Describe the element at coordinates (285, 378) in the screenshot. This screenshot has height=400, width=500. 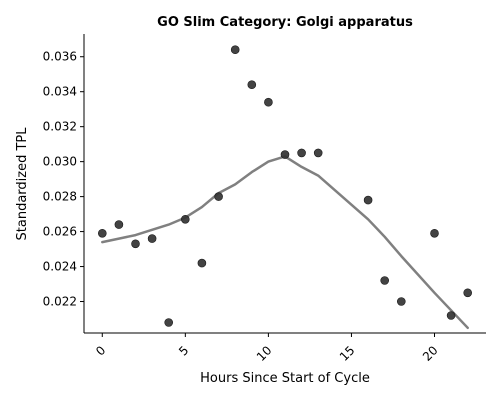
I see `x-axis-label: Hours Since Start of Cycle` at that location.